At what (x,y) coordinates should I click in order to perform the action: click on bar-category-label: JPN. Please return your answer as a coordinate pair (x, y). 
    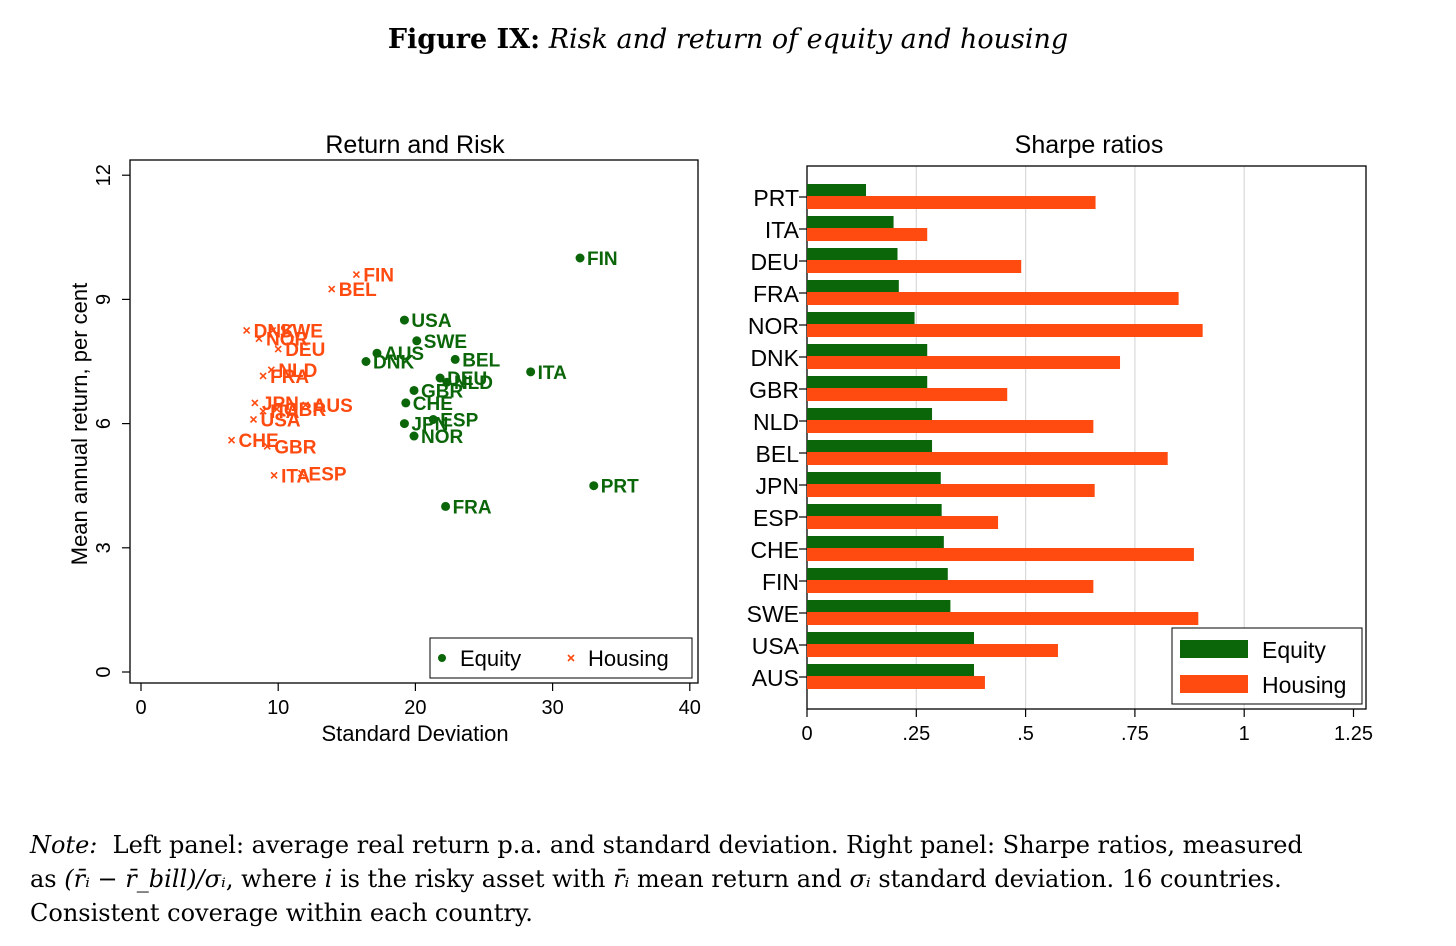
    Looking at the image, I should click on (777, 486).